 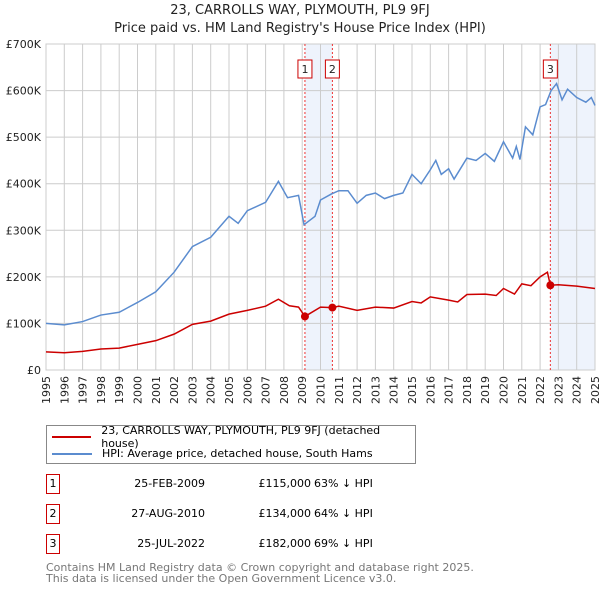 I want to click on y-tick-label: £500K, so click(x=24, y=137).